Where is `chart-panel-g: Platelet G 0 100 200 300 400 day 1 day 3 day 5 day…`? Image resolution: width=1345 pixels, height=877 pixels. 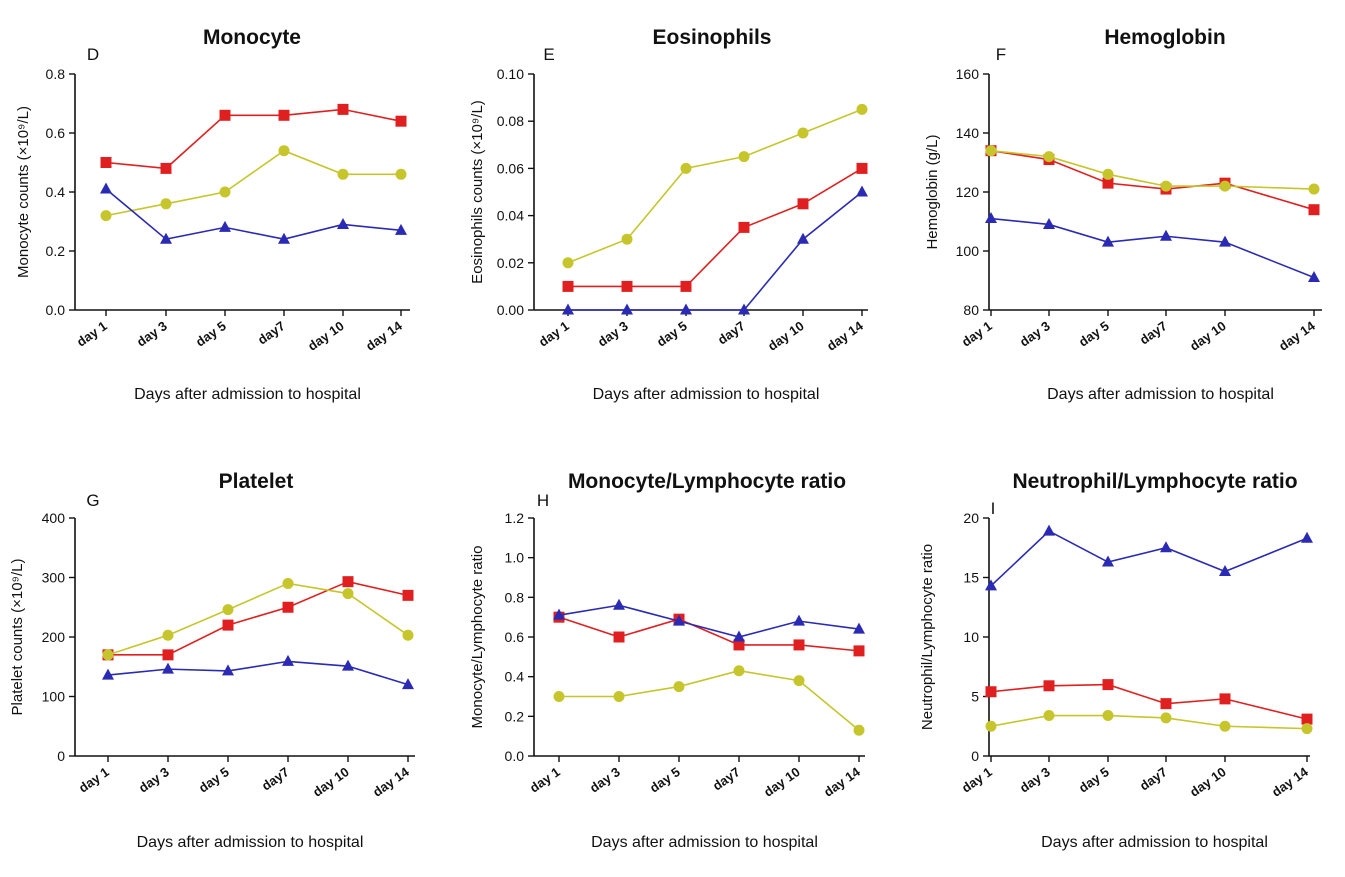 chart-panel-g: Platelet G 0 100 200 300 400 day 1 day 3 day 5 day… is located at coordinates (212, 660).